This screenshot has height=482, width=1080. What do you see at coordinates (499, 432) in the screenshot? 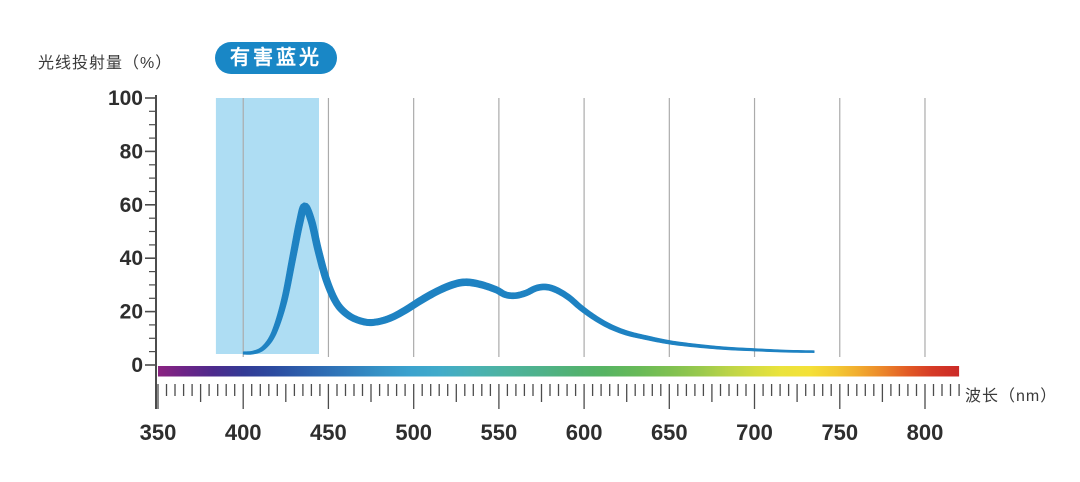
I see `x-tick-label: 550` at bounding box center [499, 432].